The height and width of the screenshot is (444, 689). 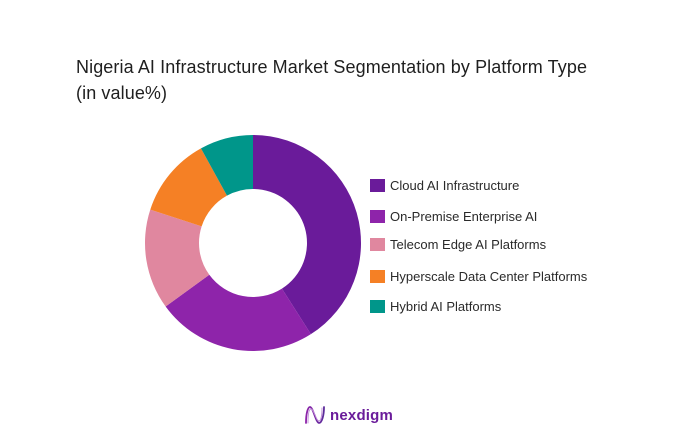 What do you see at coordinates (489, 276) in the screenshot?
I see `legend-label: Hyperscale Data Center Platforms` at bounding box center [489, 276].